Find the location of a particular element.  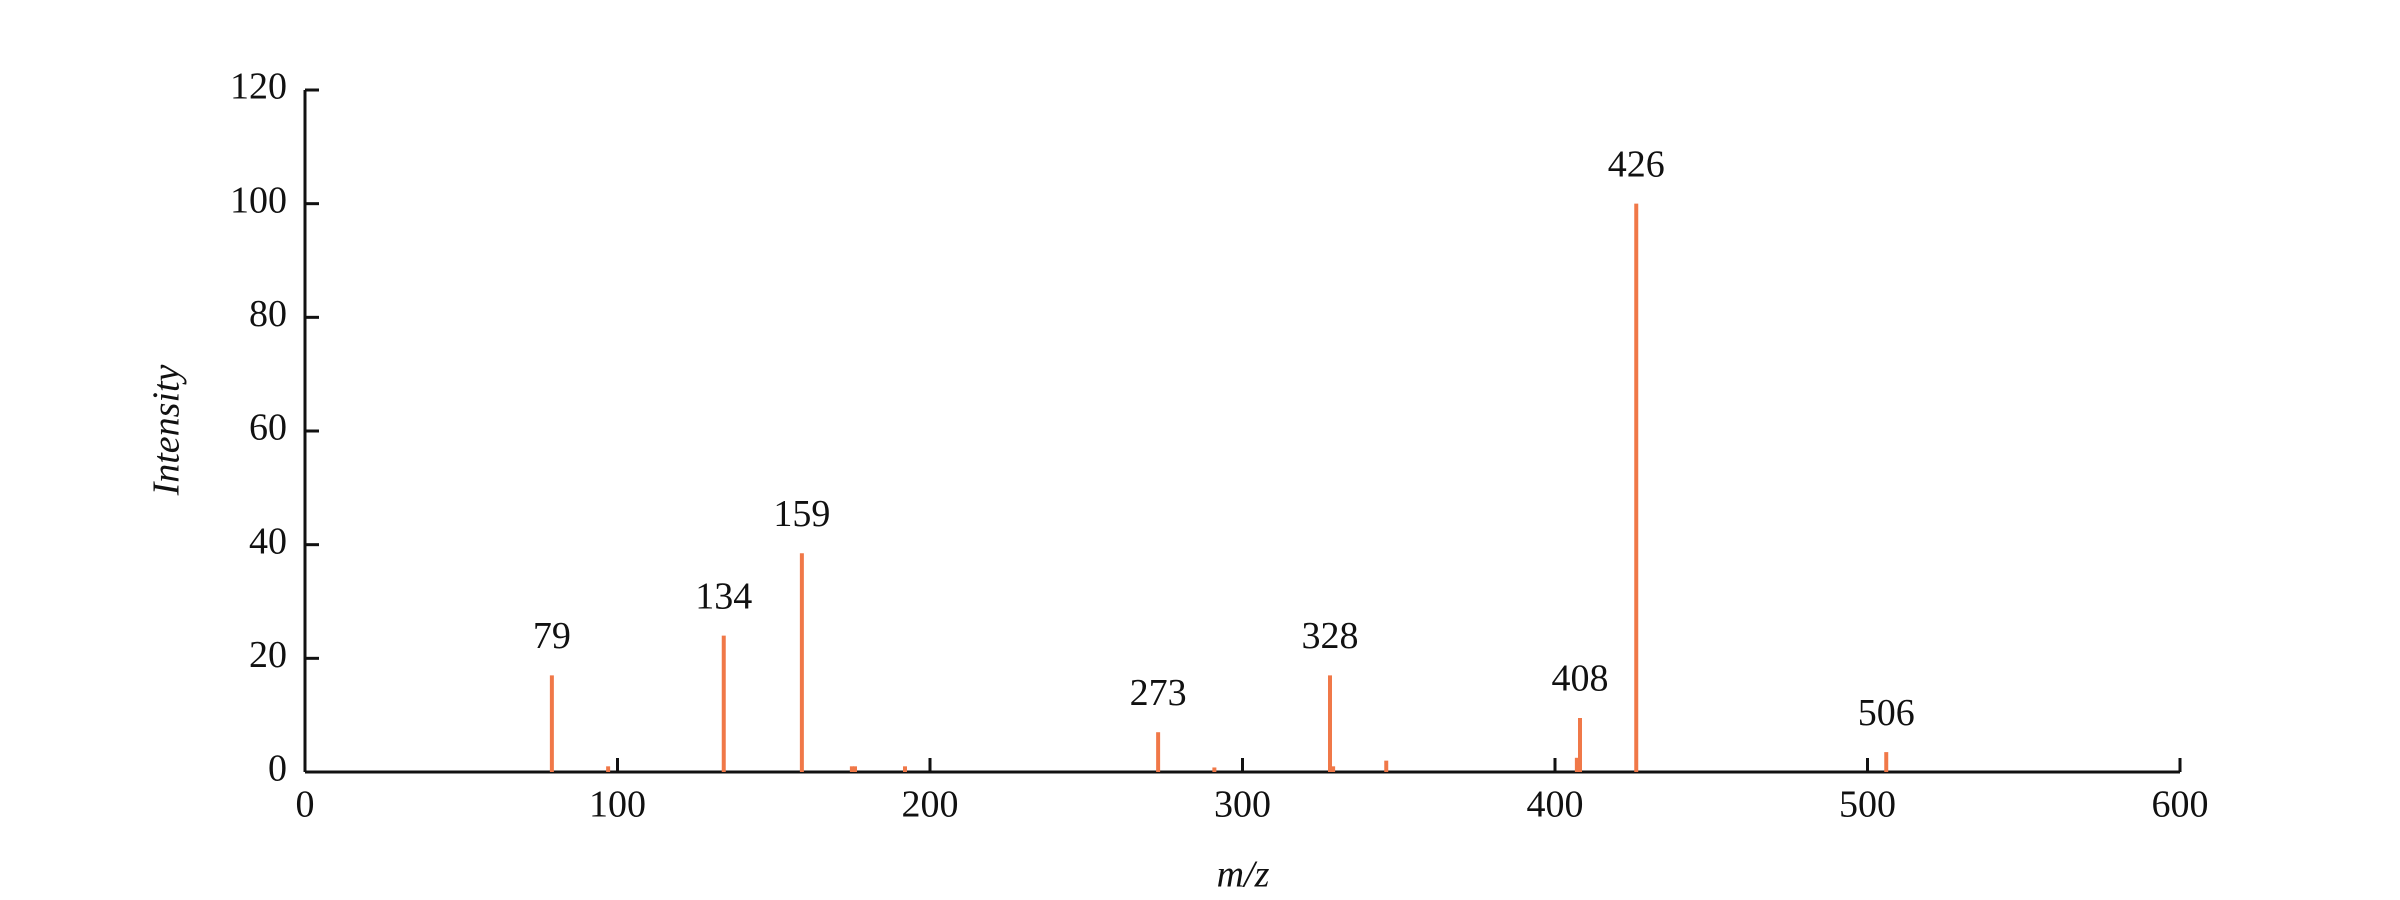

x-tick-label: 500 is located at coordinates (1867, 805).